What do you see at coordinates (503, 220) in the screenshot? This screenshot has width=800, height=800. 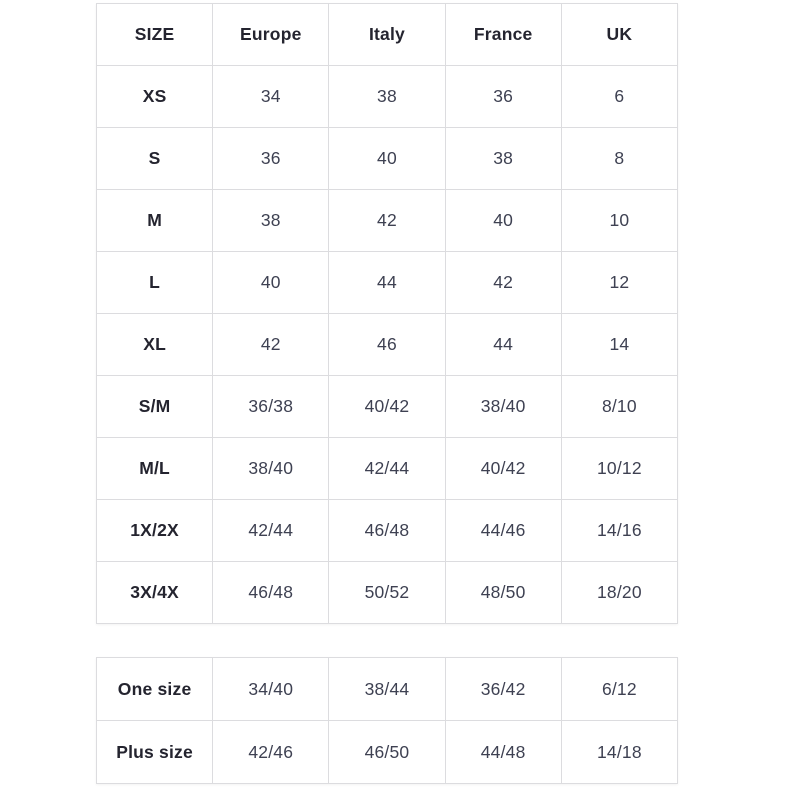 I see `france-value: 40` at bounding box center [503, 220].